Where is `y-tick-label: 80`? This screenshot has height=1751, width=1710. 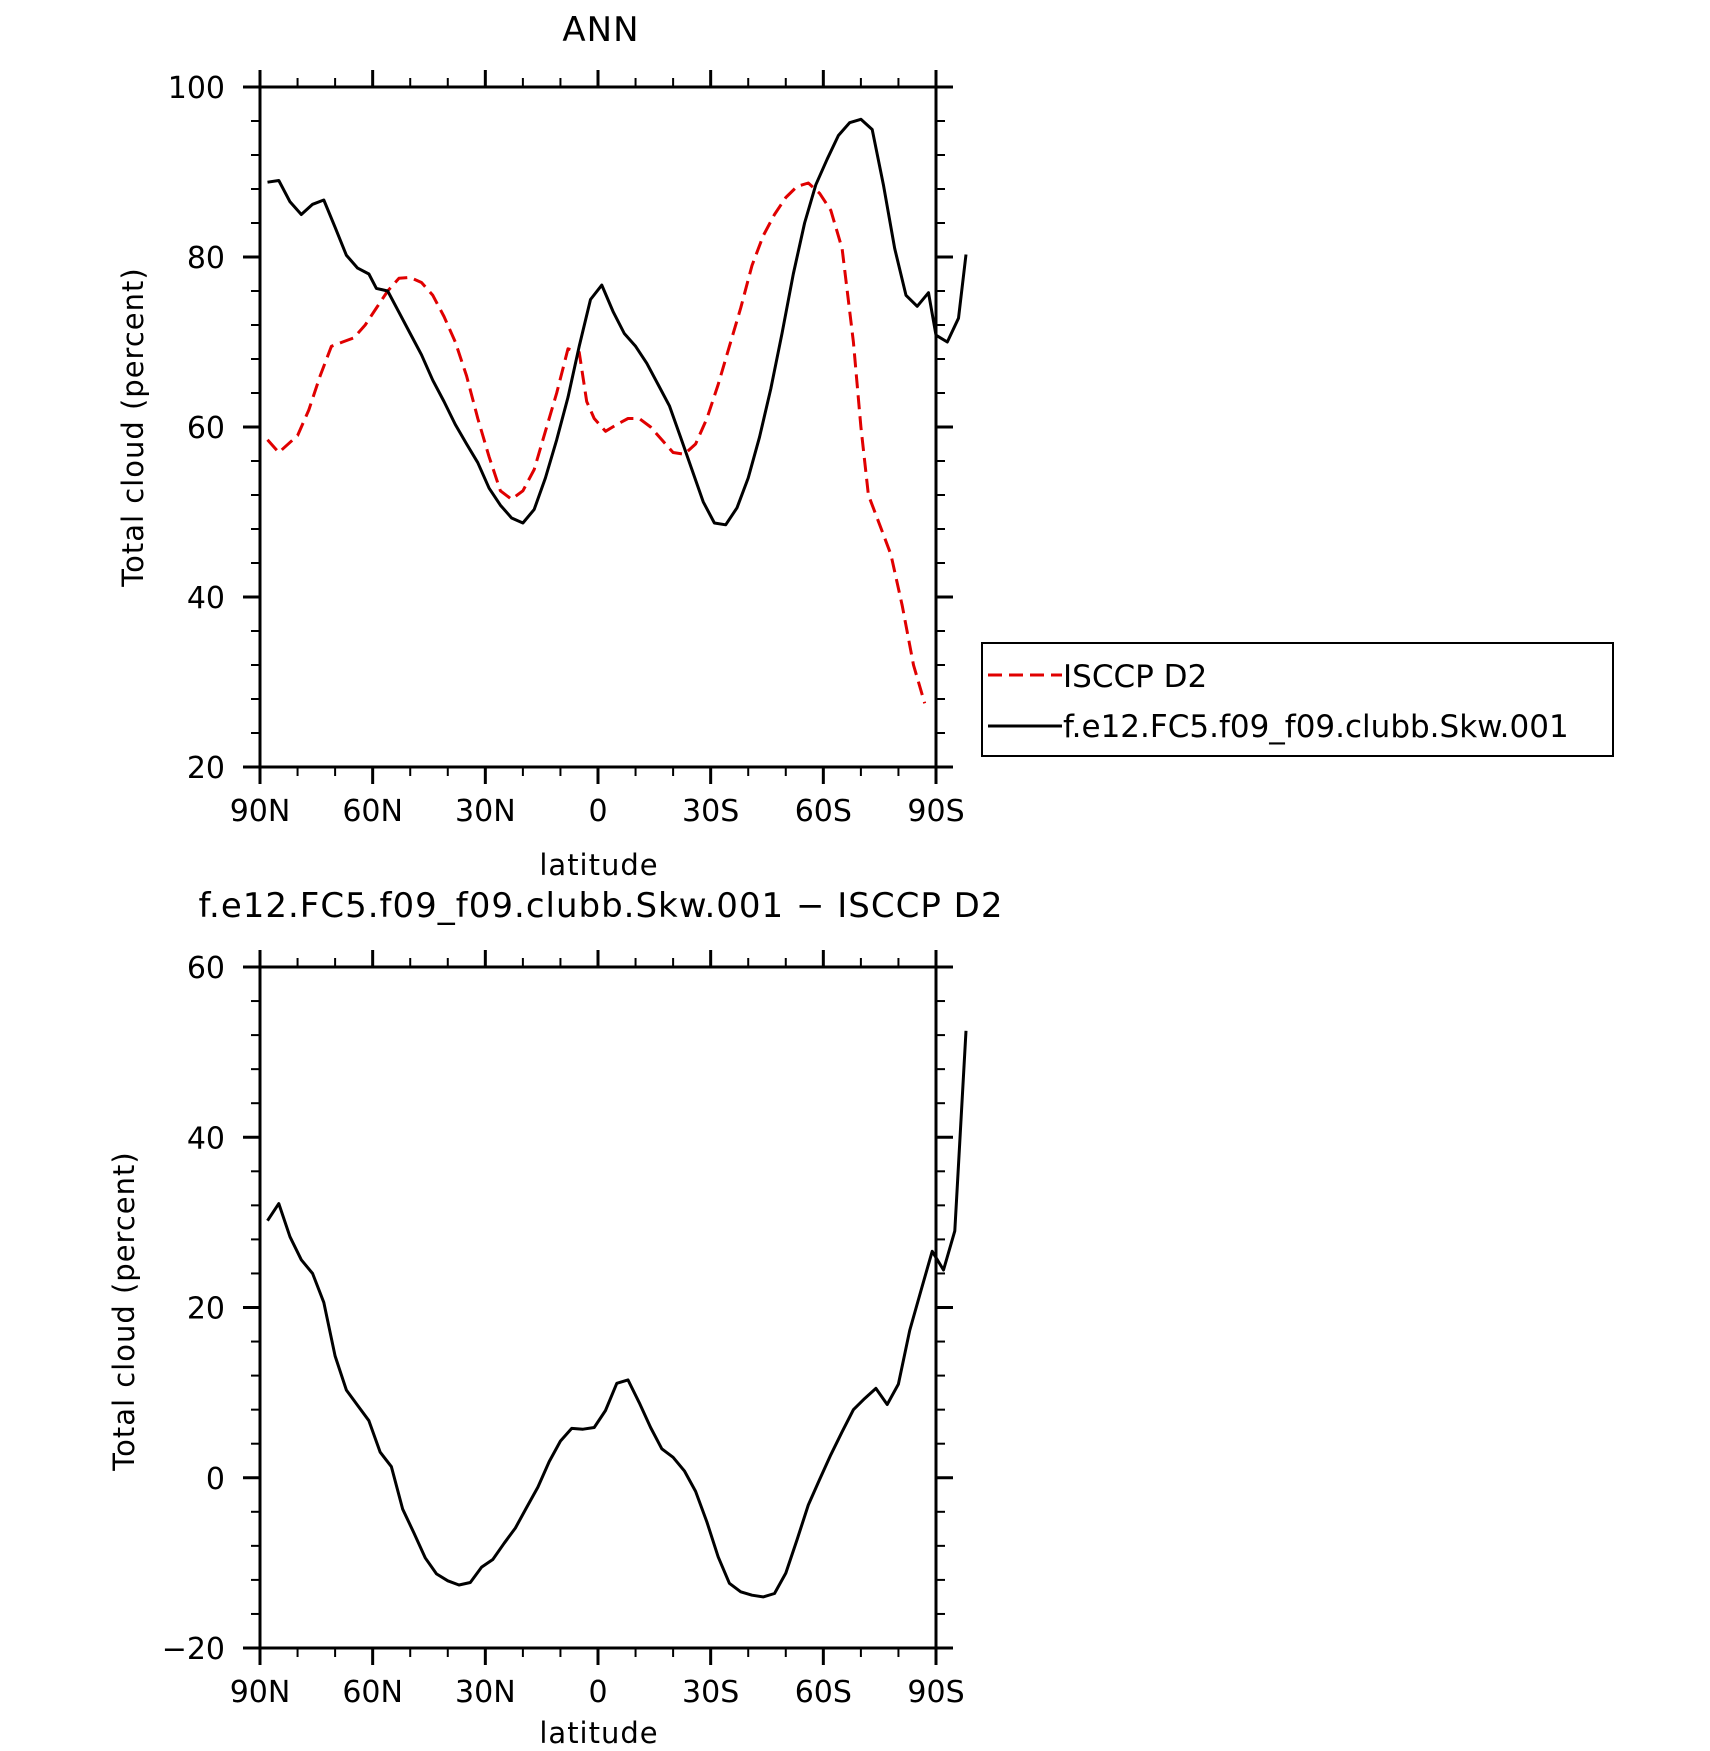 y-tick-label: 80 is located at coordinates (206, 258).